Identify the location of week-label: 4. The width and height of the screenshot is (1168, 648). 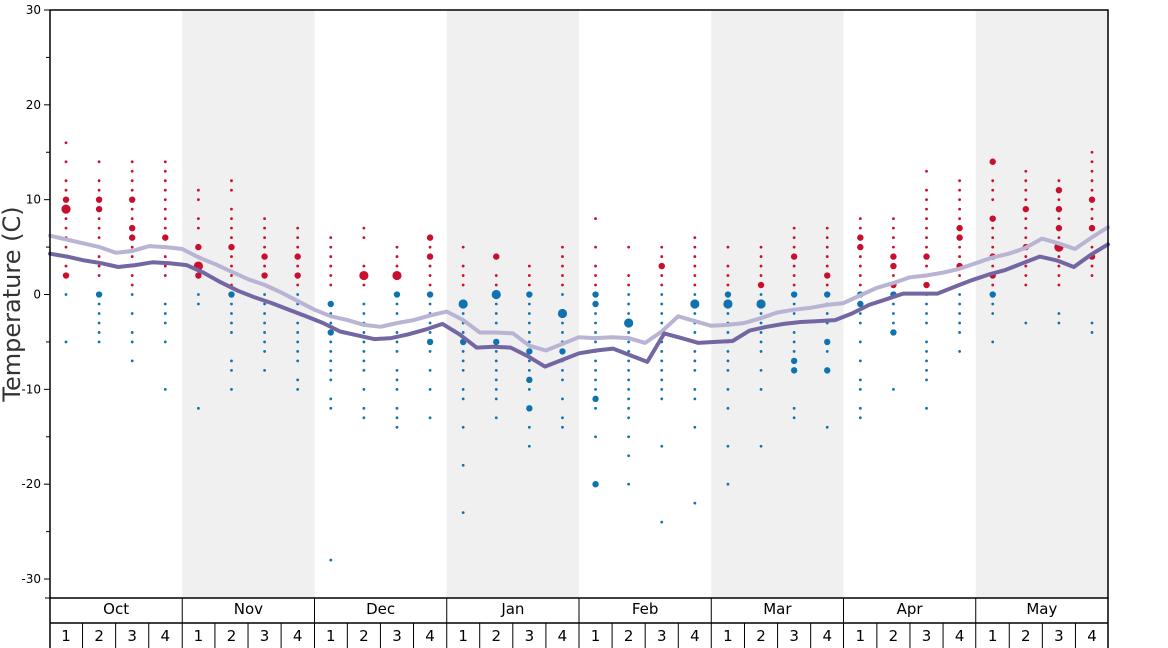
(166, 636).